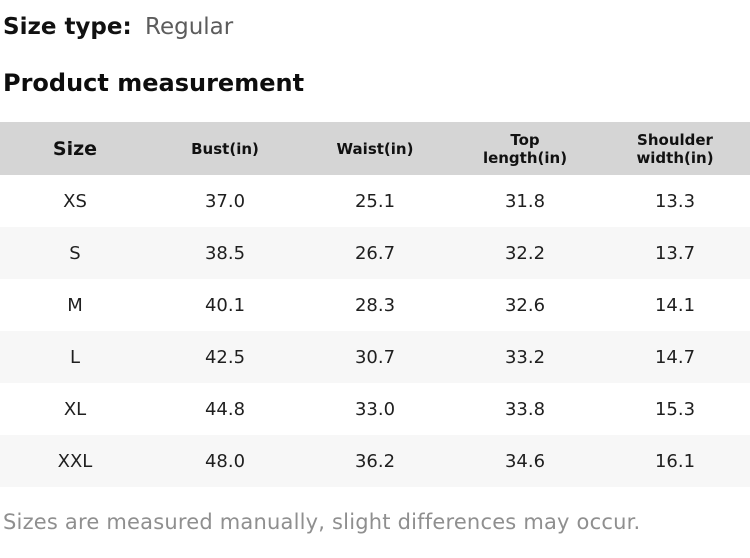 This screenshot has width=750, height=558. Describe the element at coordinates (225, 201) in the screenshot. I see `measurement-cell: 37.0` at that location.